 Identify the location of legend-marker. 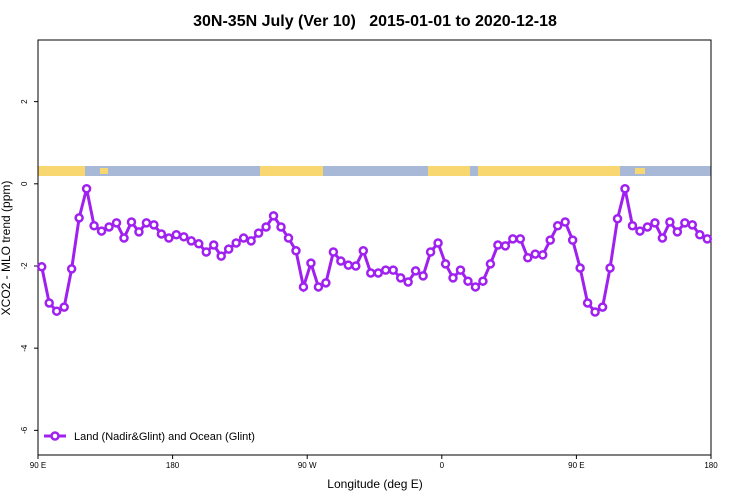
(55, 436).